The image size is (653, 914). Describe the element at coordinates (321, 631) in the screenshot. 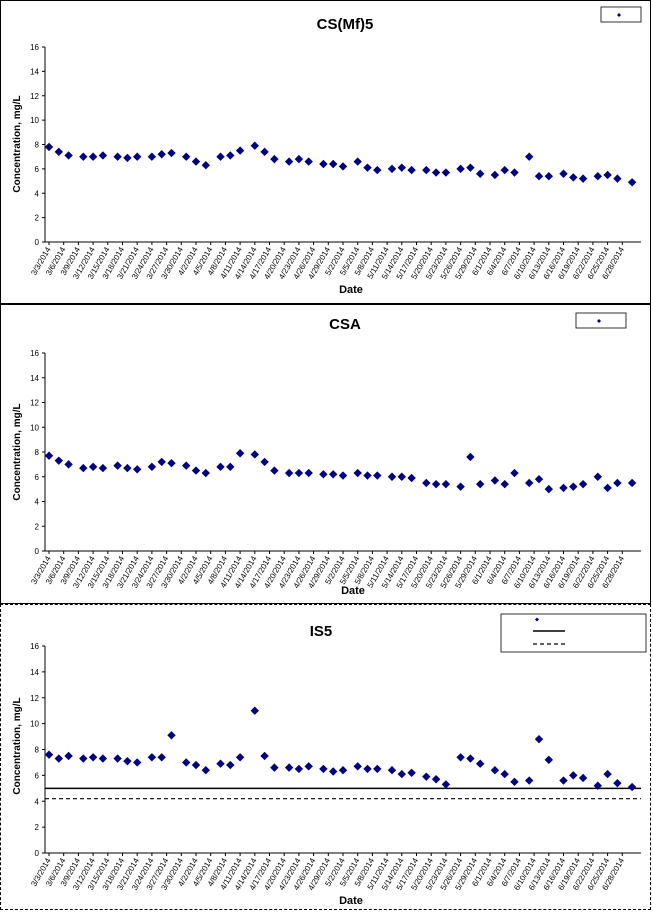

I see `chart-title: IS5` at that location.